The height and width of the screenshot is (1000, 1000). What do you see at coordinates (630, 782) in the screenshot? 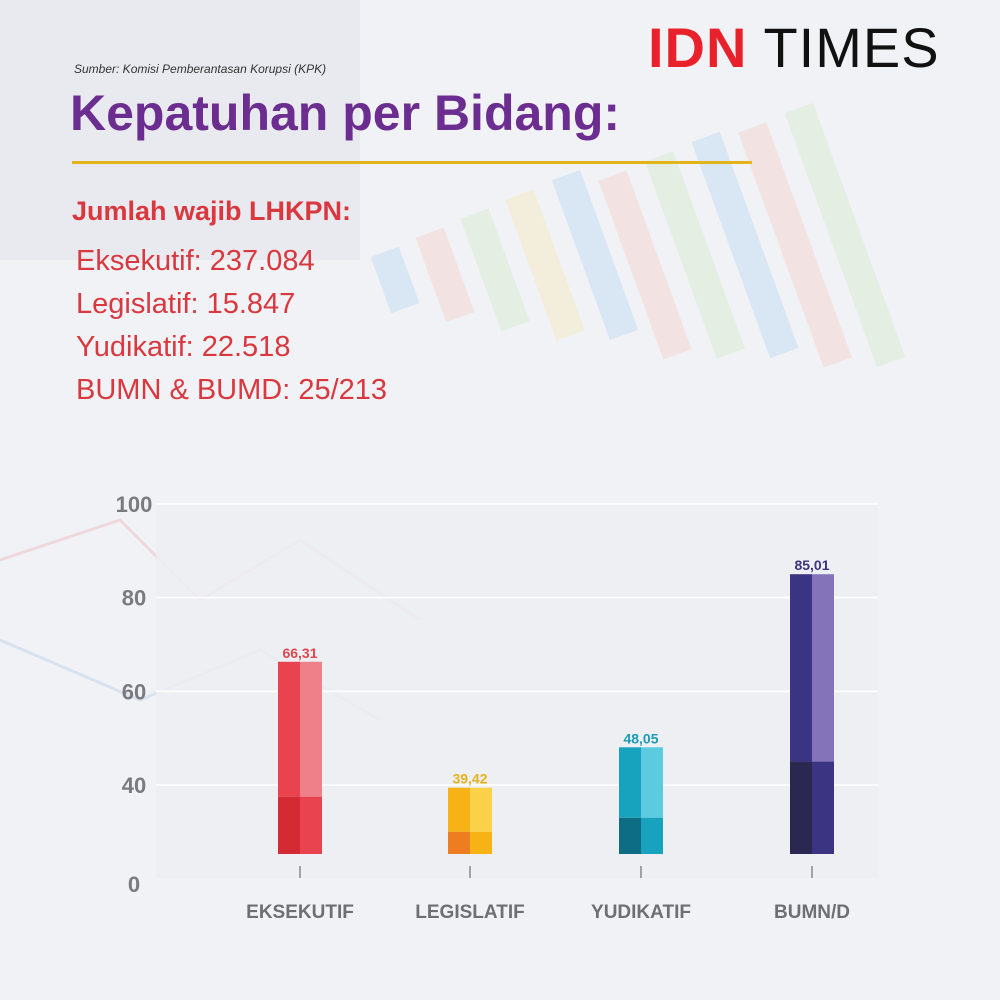
I see `bar-yudikatif-left` at bounding box center [630, 782].